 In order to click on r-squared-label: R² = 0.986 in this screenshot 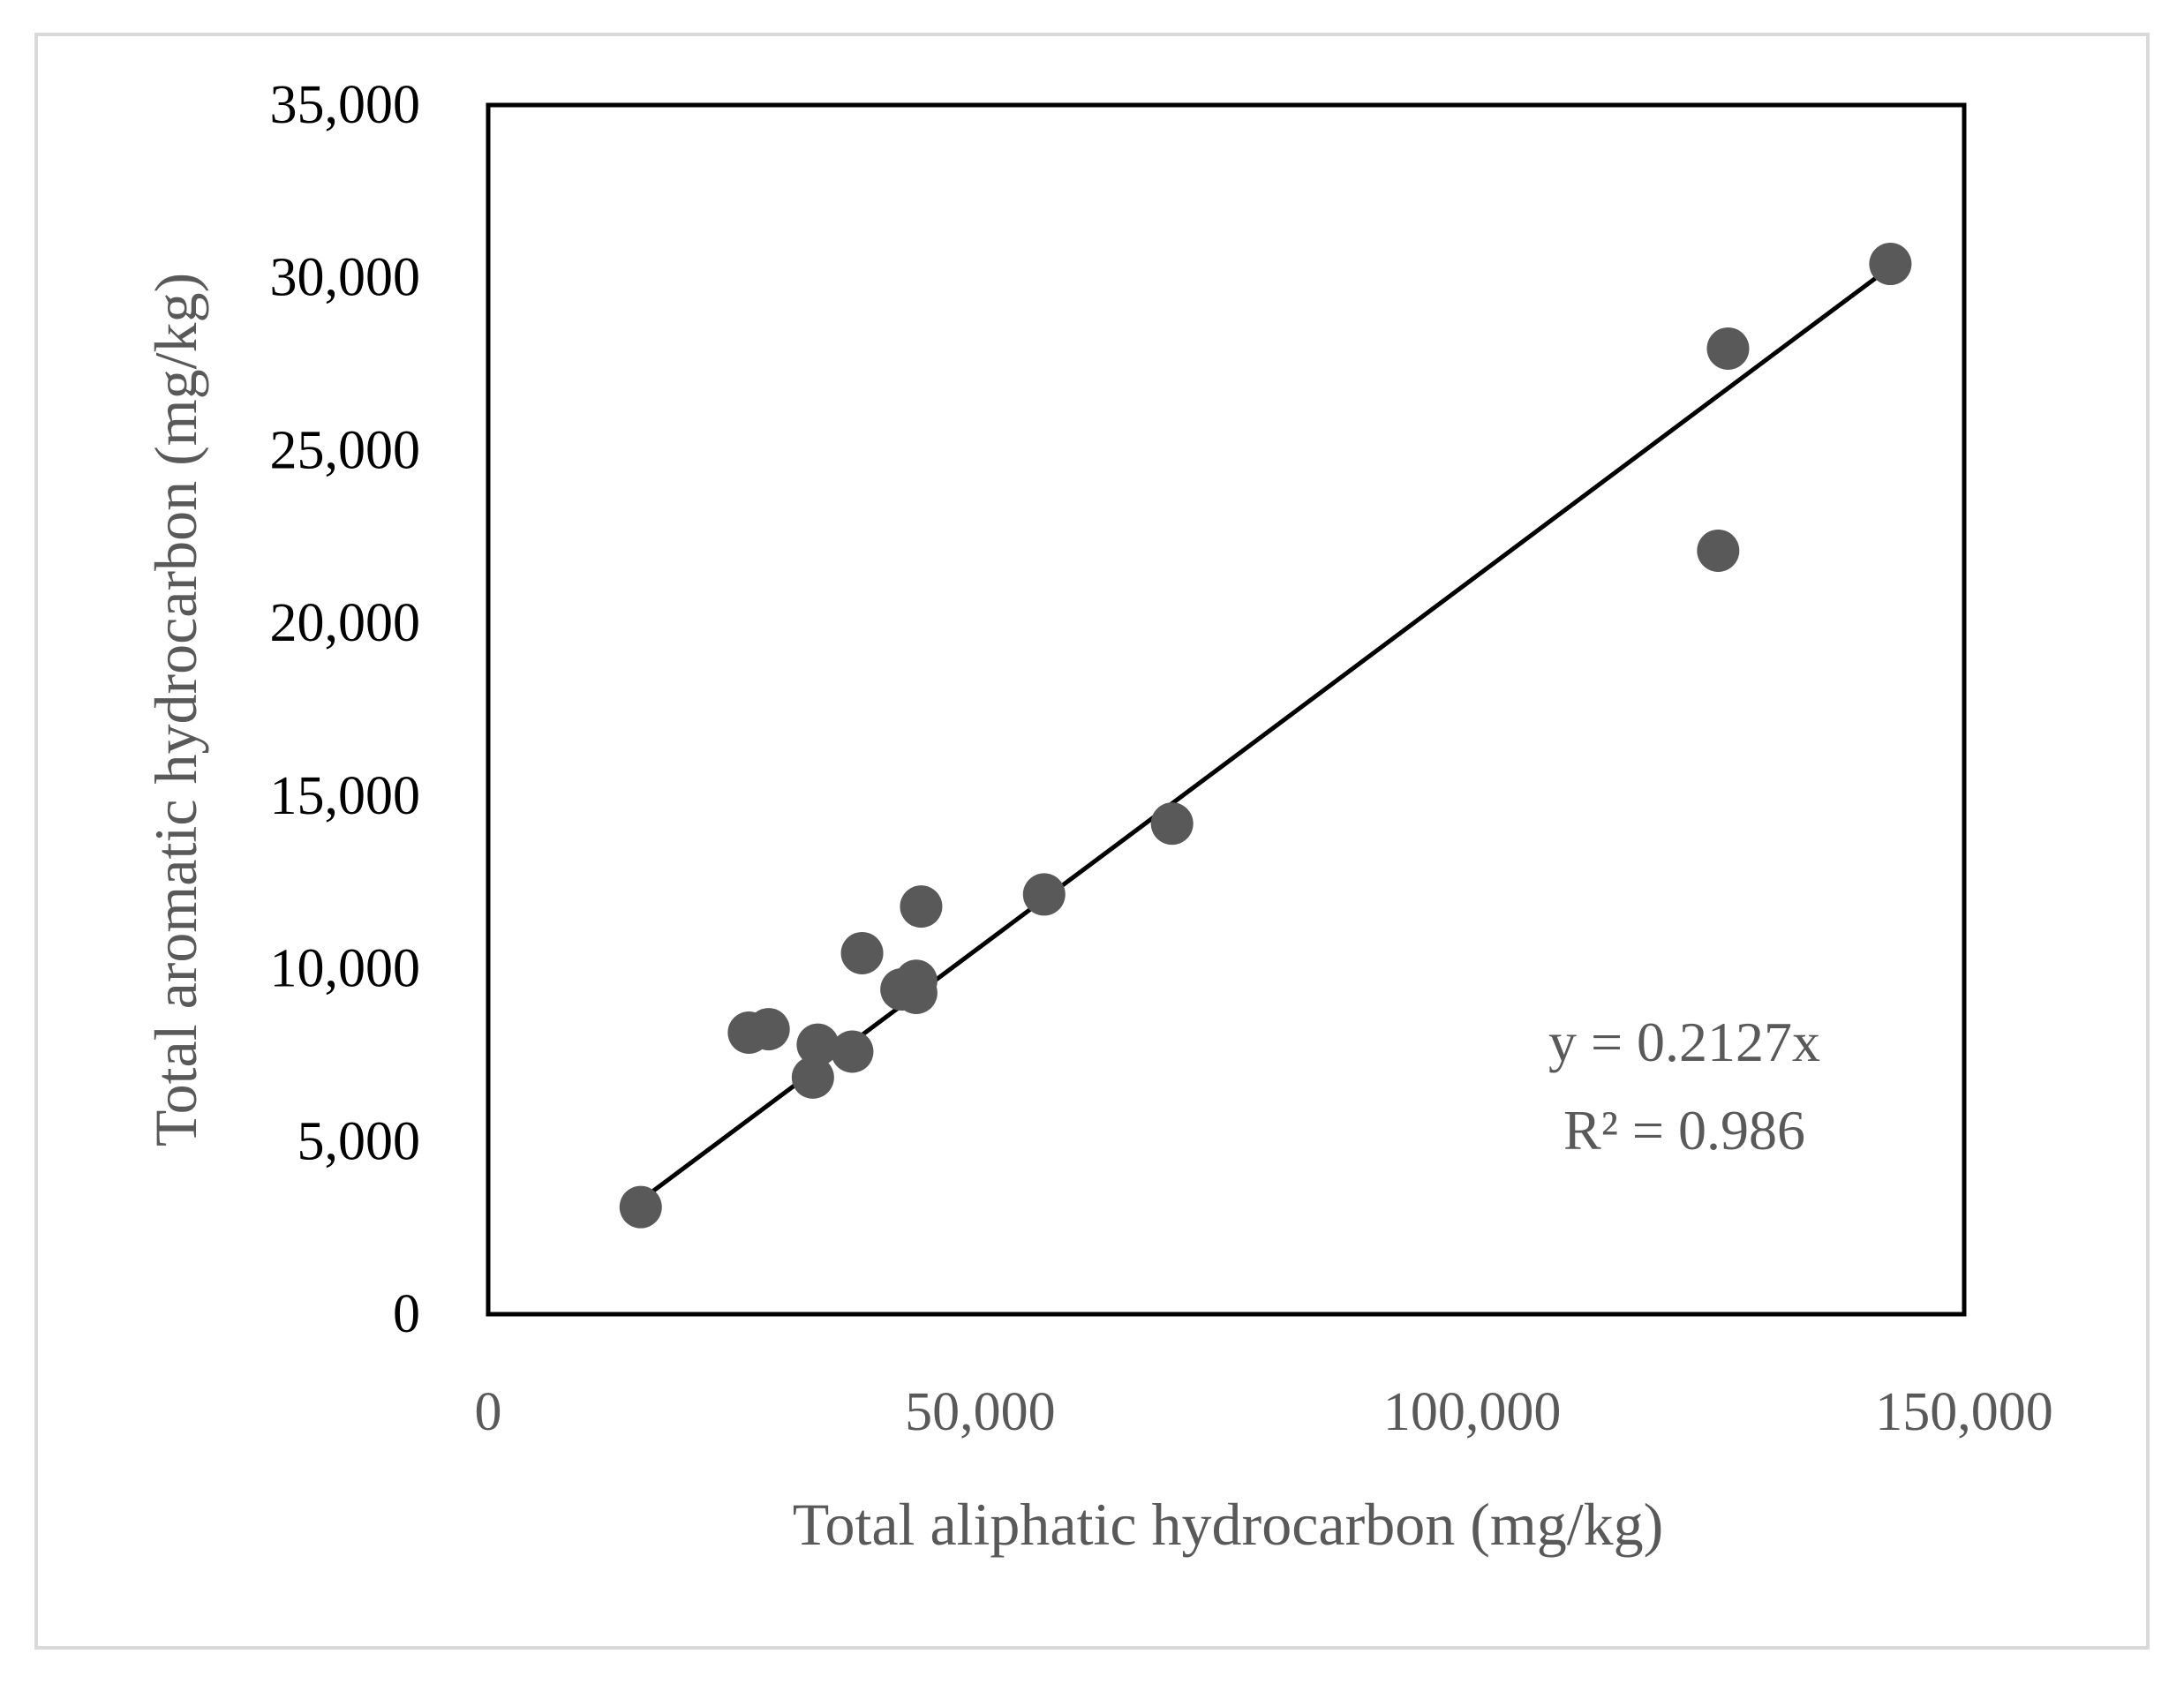, I will do `click(1684, 1130)`.